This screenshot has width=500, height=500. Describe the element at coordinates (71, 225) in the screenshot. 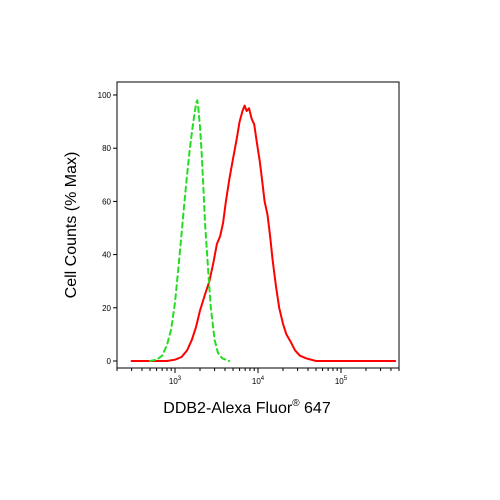

I see `y-axis-title: Cell Counts (% Max)` at that location.